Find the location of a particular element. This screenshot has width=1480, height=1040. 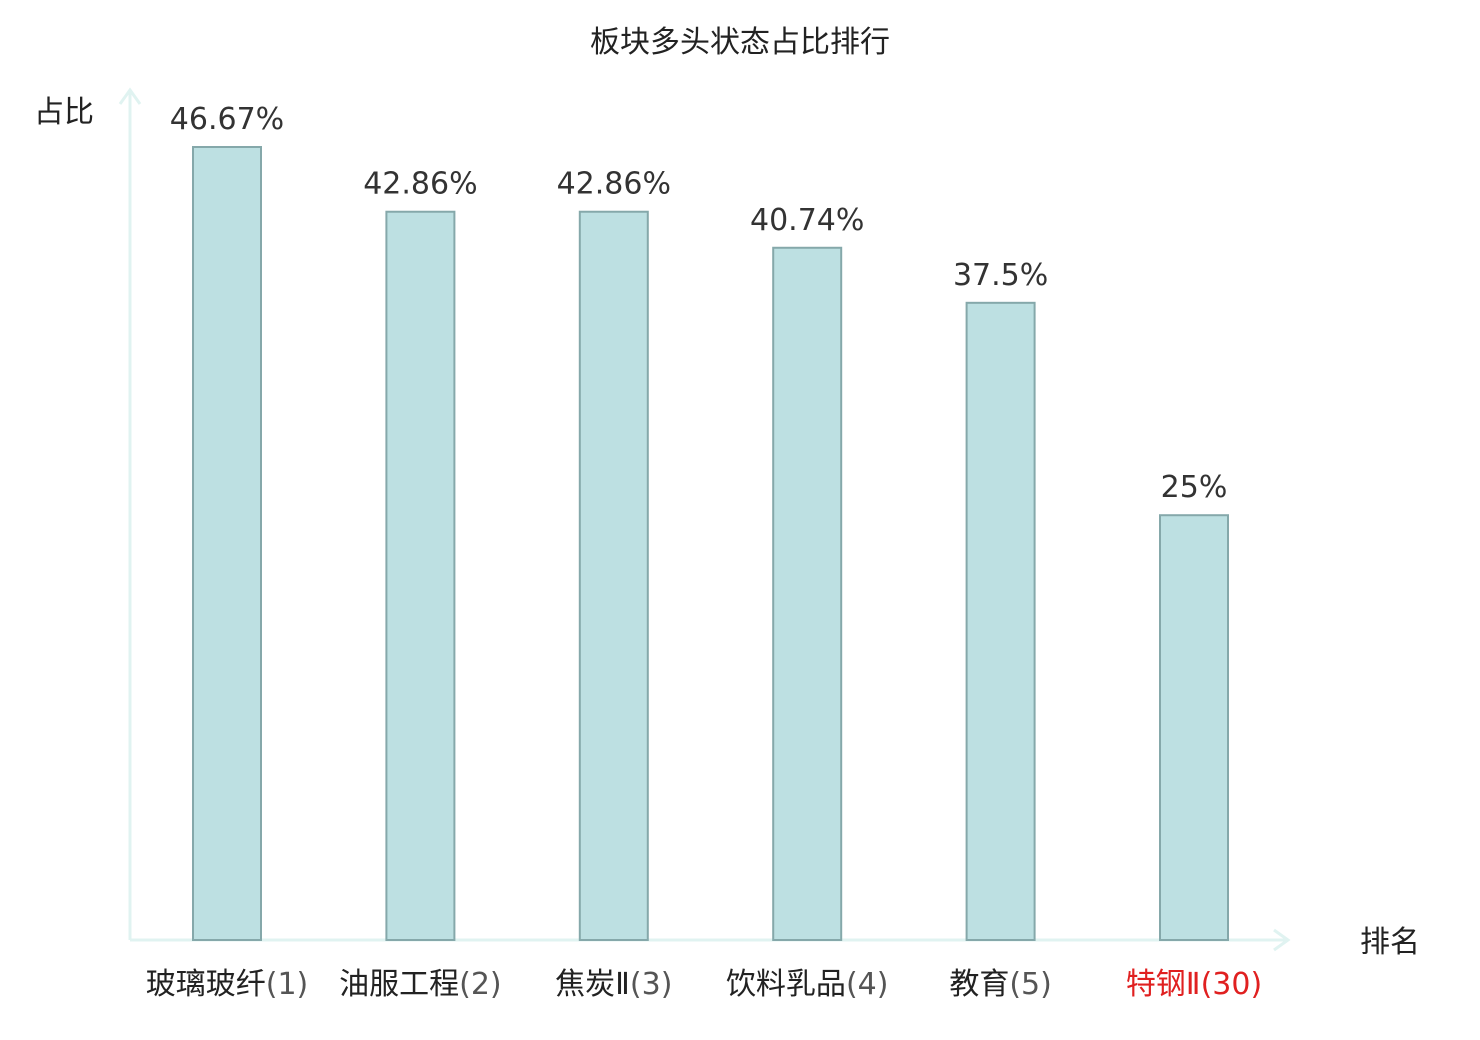

x-tick-category-name: 焦炭Ⅱ is located at coordinates (592, 984).